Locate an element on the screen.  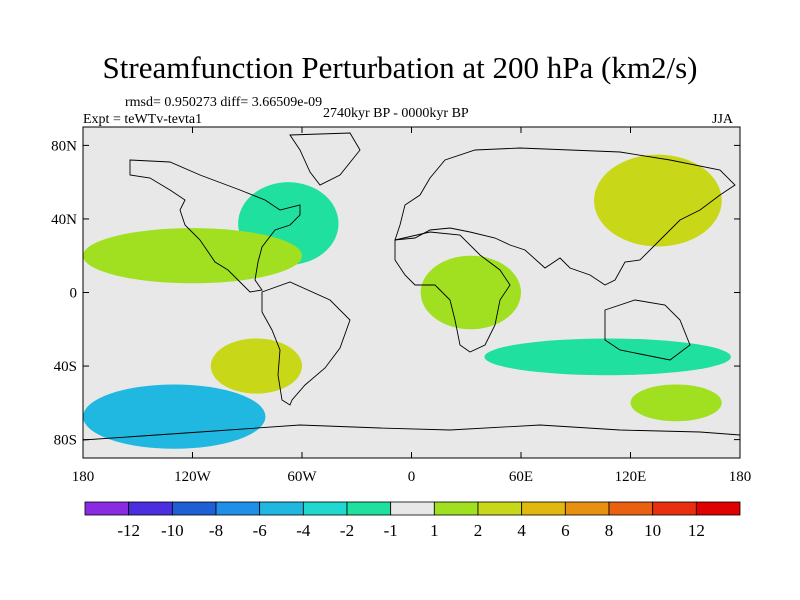
coastline-eurasia is located at coordinates (565, 216).